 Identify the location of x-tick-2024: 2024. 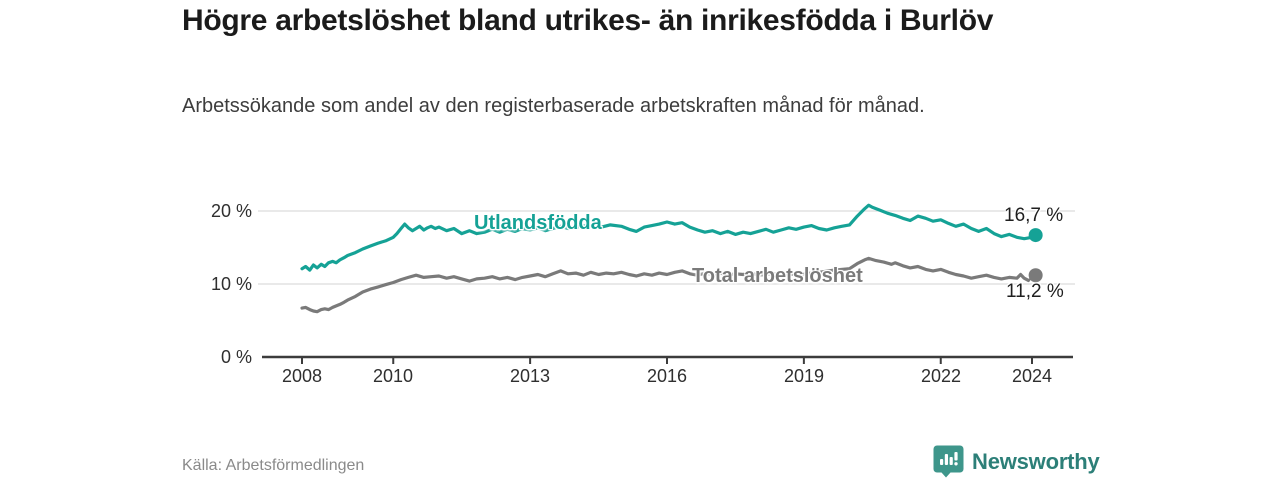
(1032, 376).